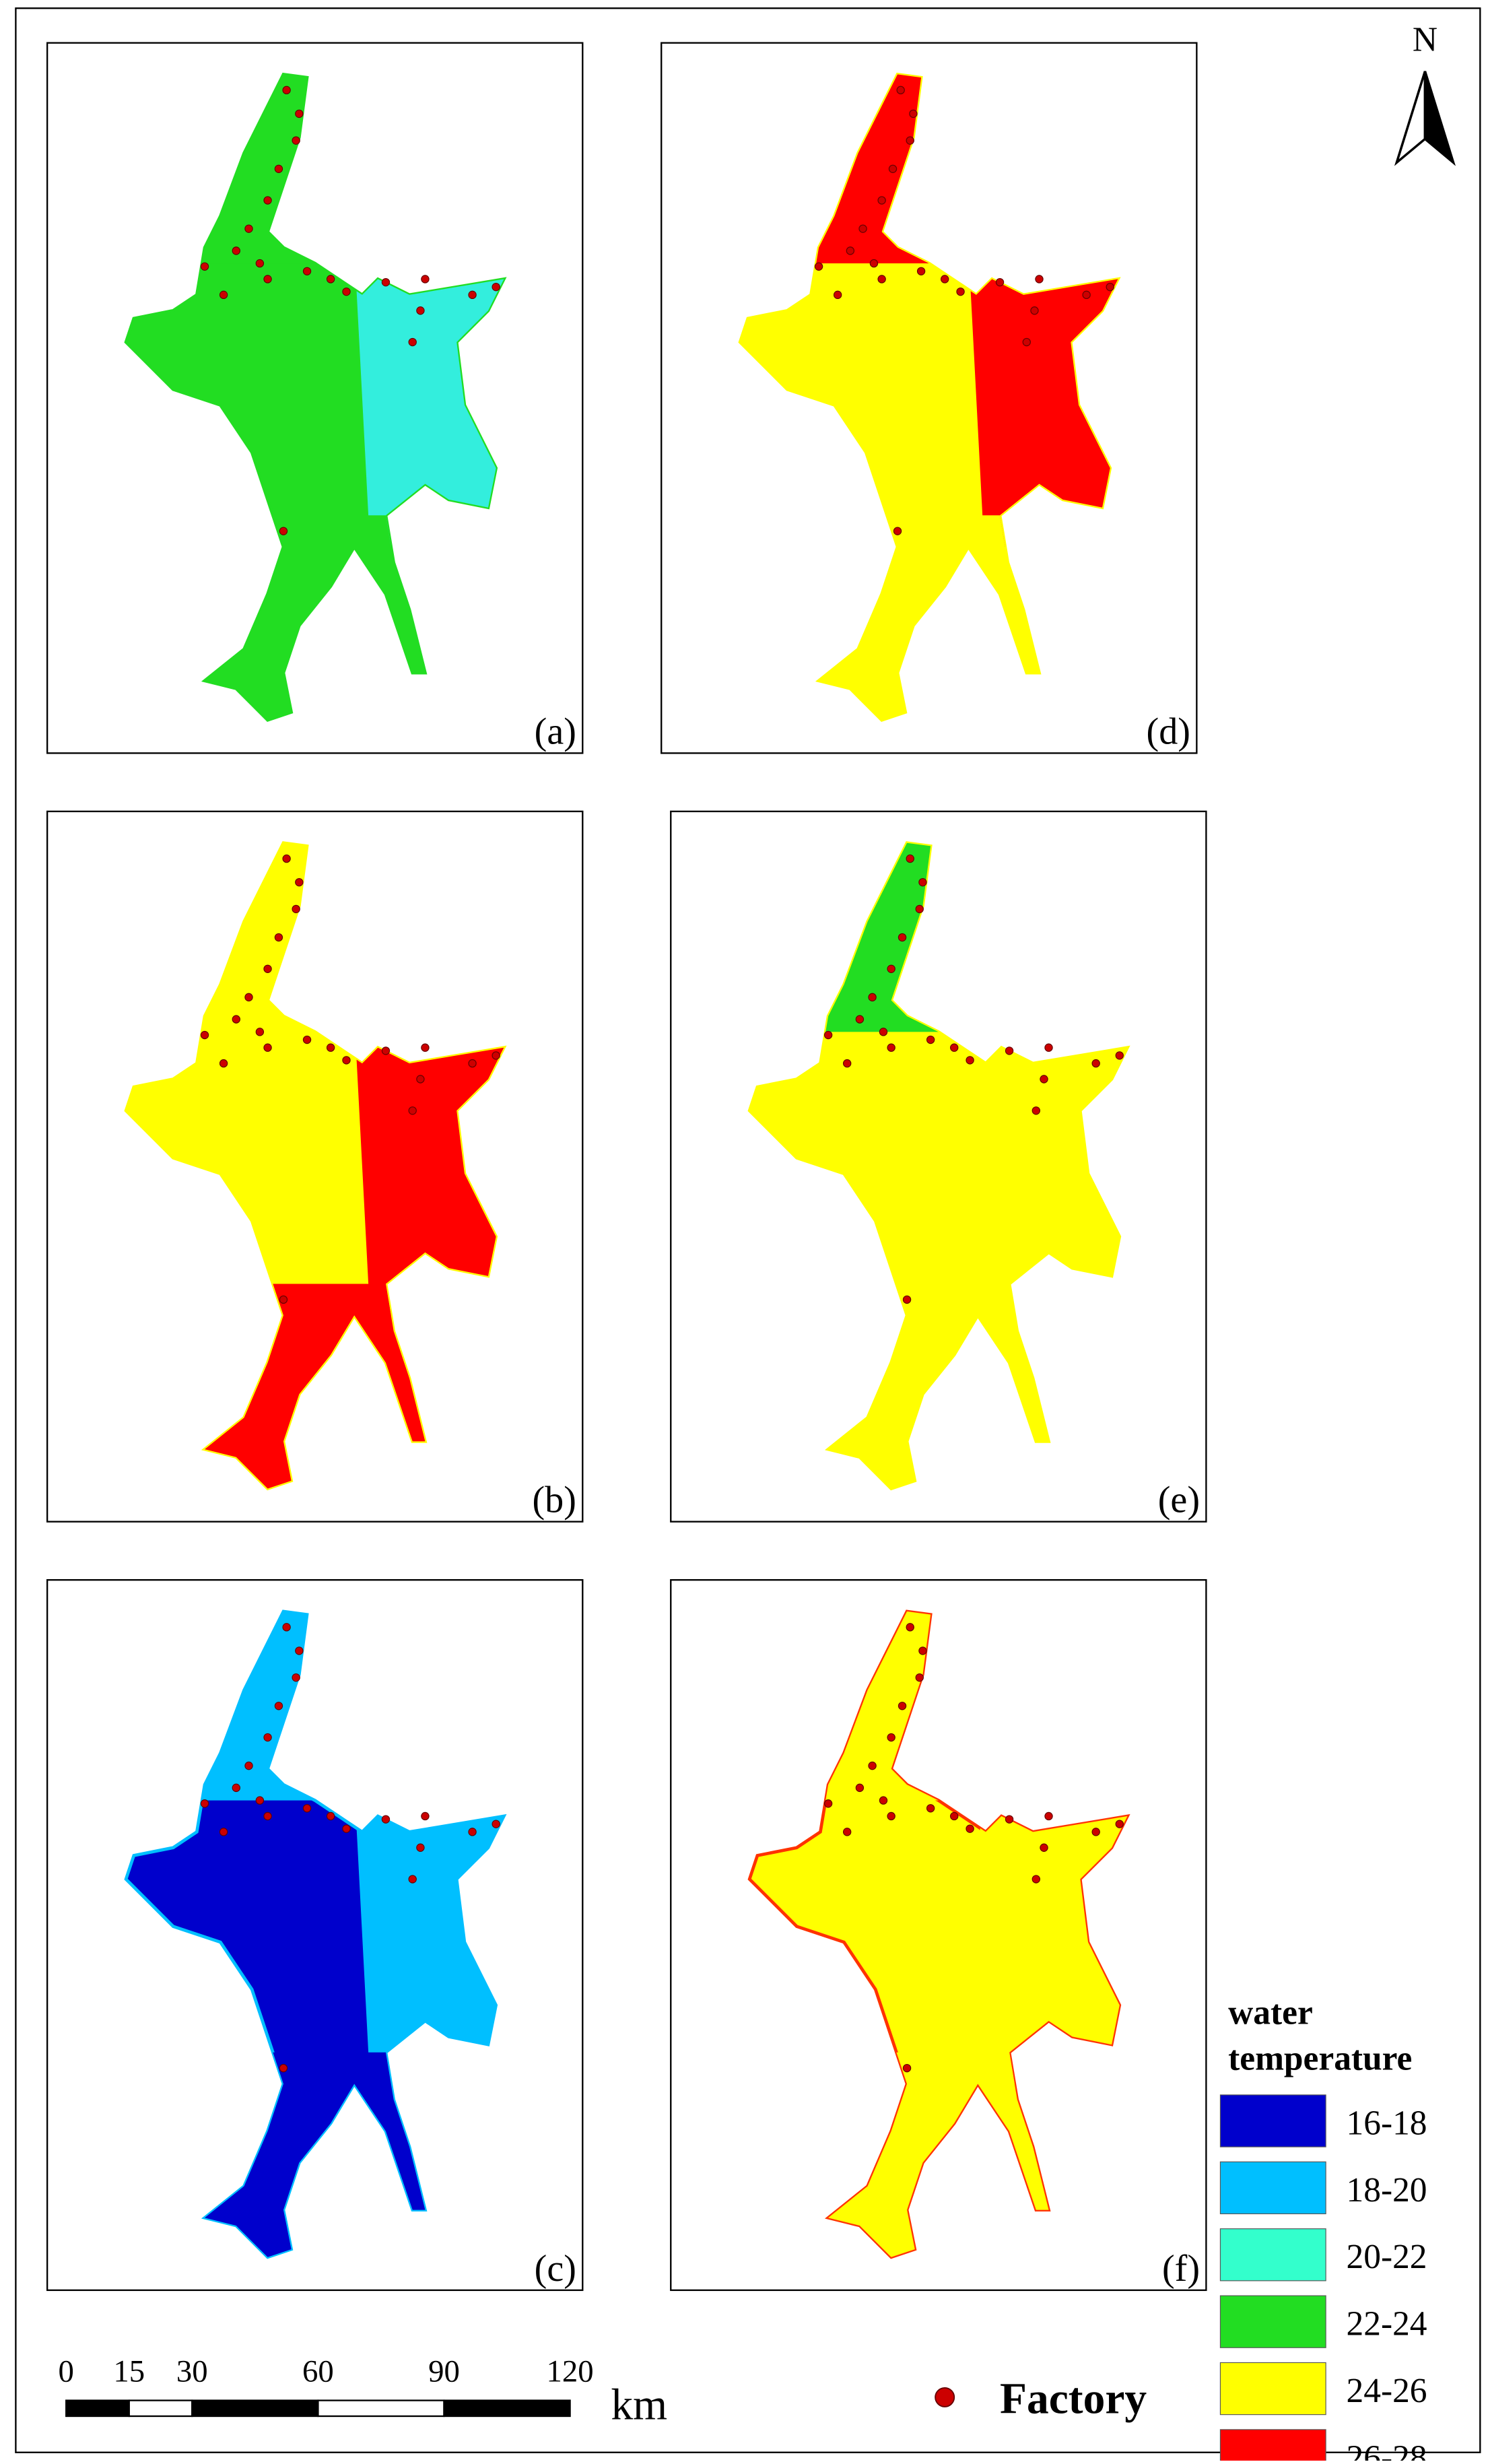  I want to click on map-panel: (a), so click(315, 398).